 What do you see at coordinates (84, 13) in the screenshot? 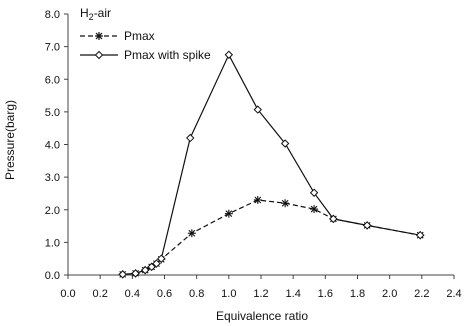
I see `legend-heading-main: H` at bounding box center [84, 13].